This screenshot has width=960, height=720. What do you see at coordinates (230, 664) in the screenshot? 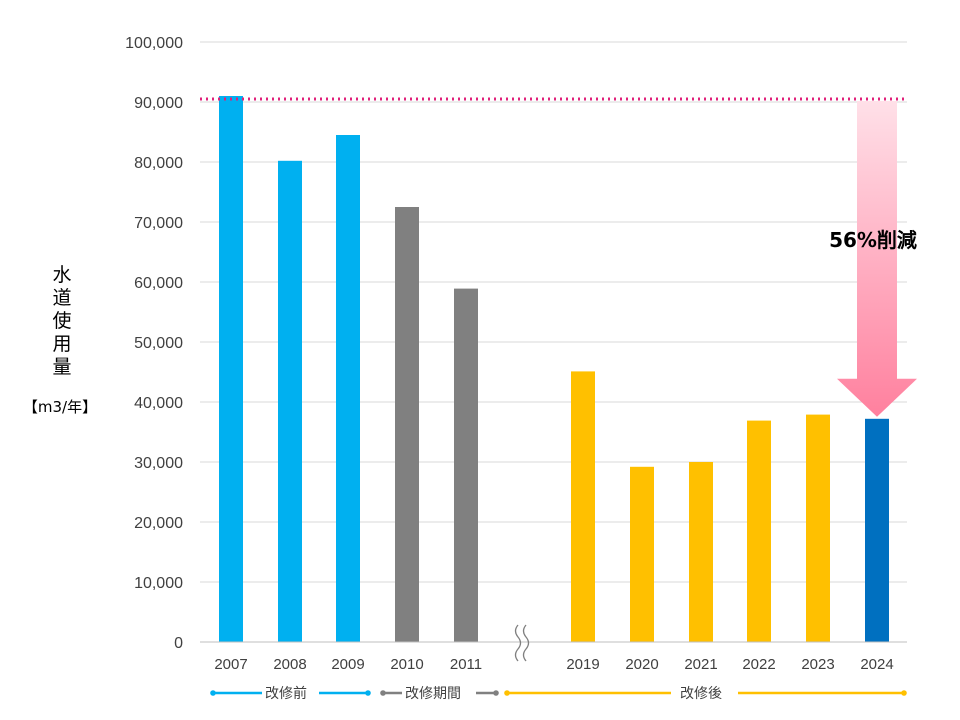
I see `x-tick-label: 2007` at bounding box center [230, 664].